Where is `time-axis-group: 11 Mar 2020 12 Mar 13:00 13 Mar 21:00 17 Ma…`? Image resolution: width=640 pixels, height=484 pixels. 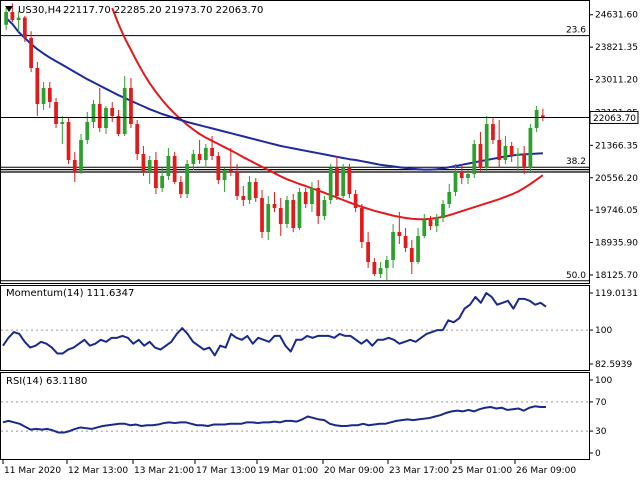 time-axis-group: 11 Mar 2020 12 Mar 13:00 13 Mar 21:00 17 Ma… is located at coordinates (289, 468).